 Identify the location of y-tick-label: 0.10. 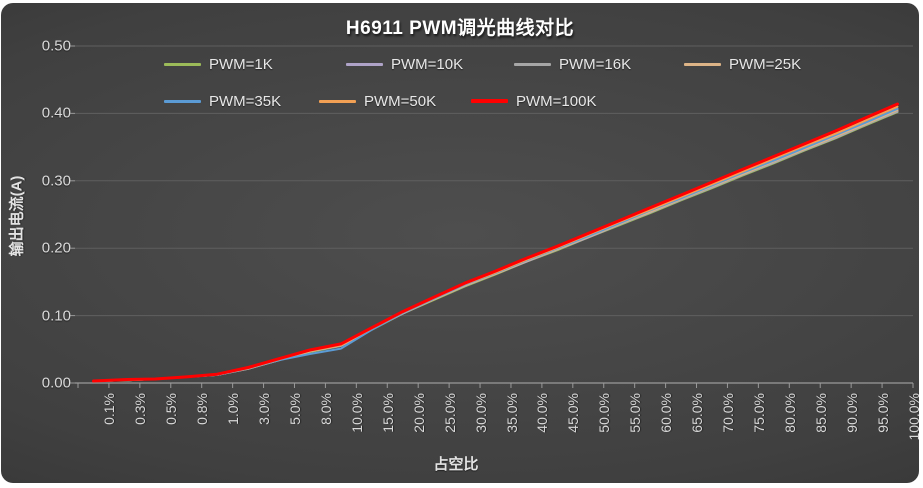
(56, 316).